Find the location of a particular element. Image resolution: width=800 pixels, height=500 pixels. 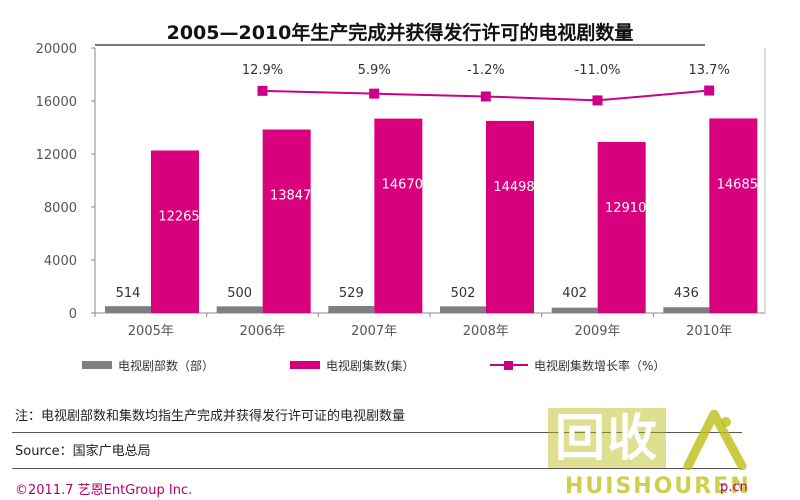

x-tick-label: 2005年 is located at coordinates (151, 331).